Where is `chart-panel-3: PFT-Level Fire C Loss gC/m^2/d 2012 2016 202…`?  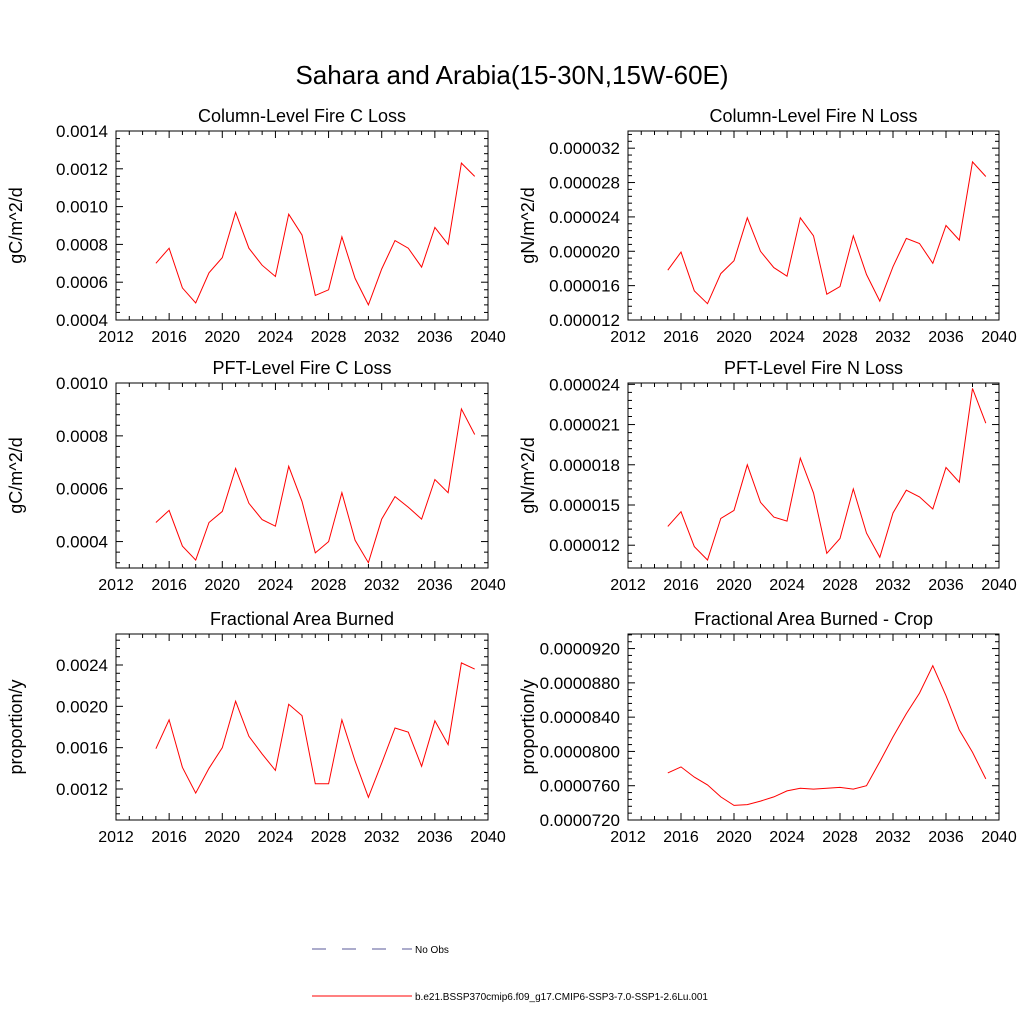
chart-panel-3: PFT-Level Fire C Loss gC/m^2/d 2012 2016 202… is located at coordinates (256, 476).